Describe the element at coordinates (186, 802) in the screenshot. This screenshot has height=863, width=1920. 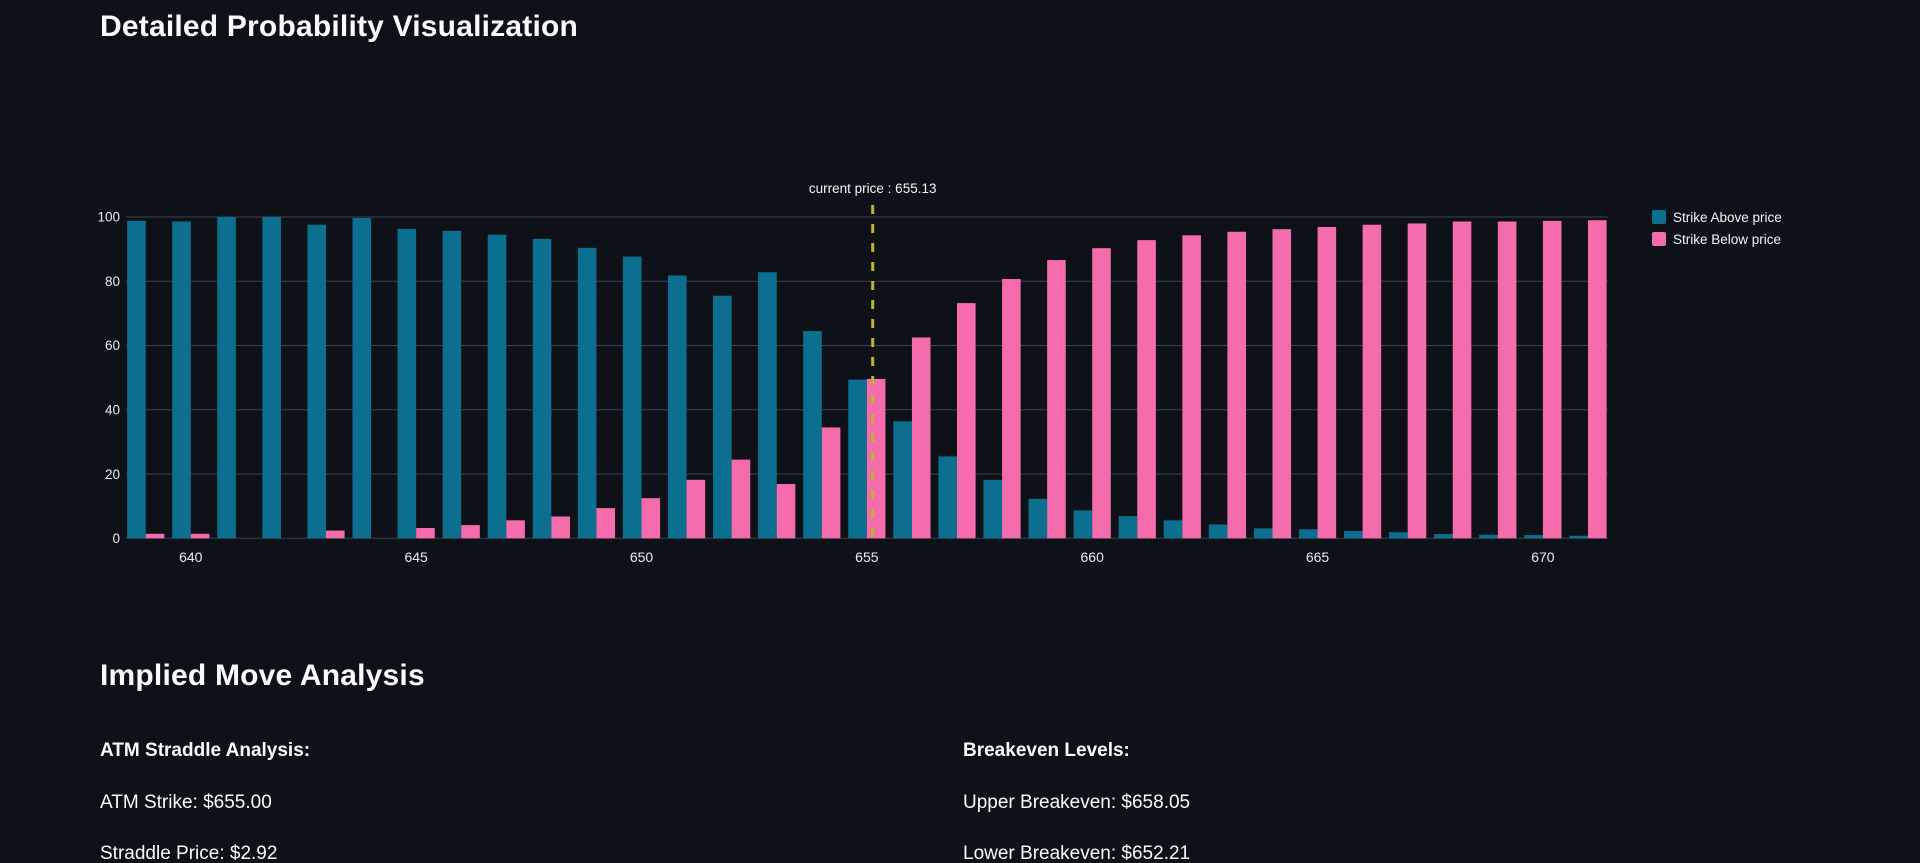
I see `atm-strike-line: ATM Strike: $655.00` at that location.